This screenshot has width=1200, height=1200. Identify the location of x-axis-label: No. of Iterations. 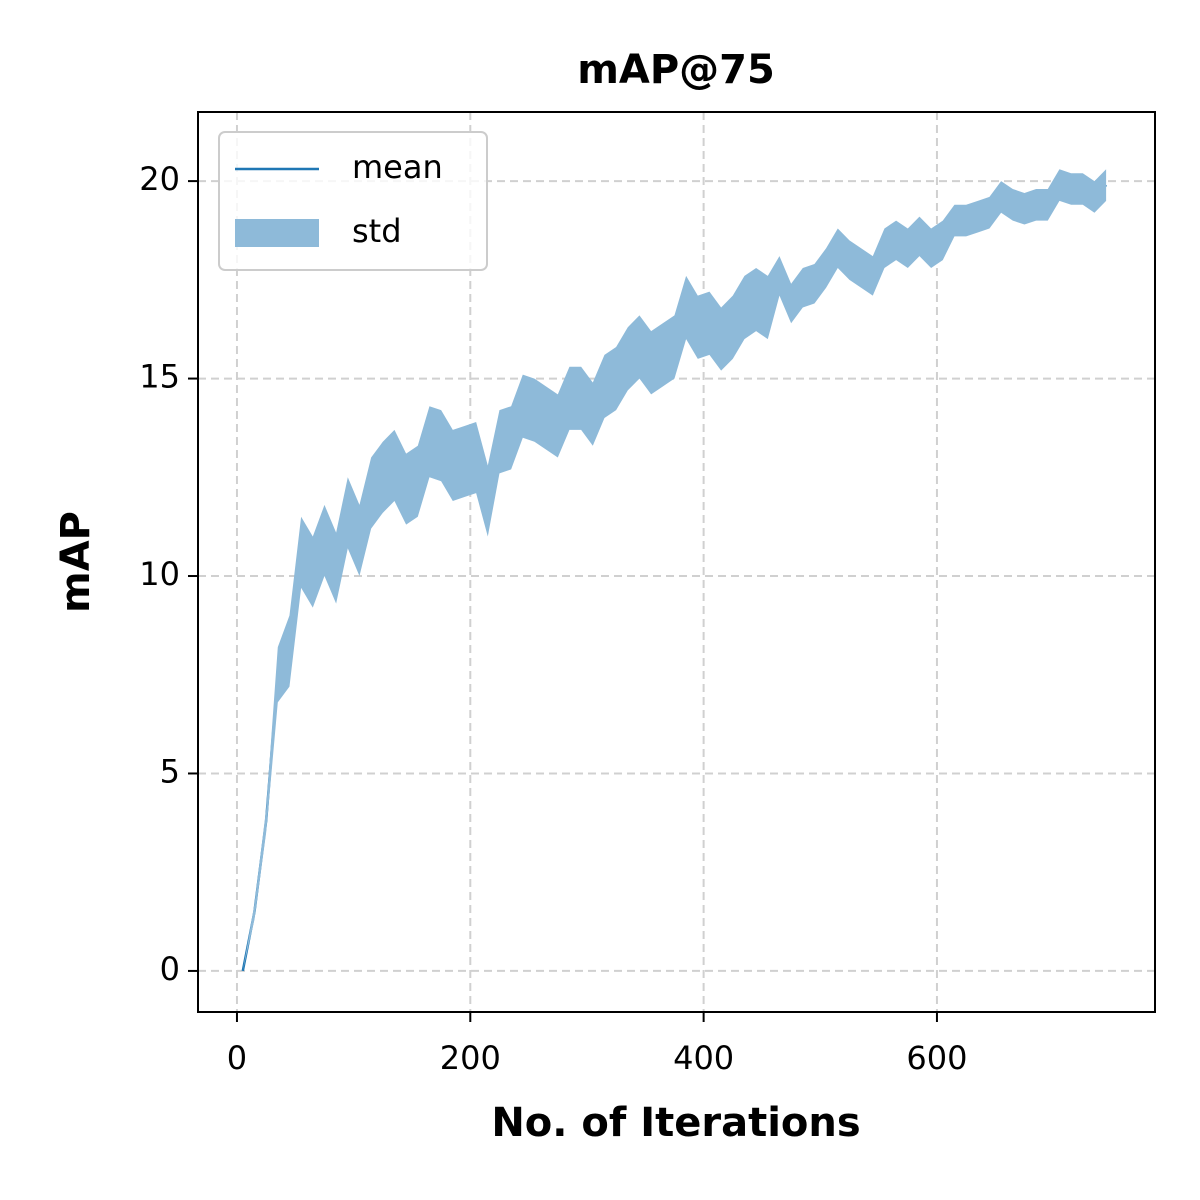
(675, 1123).